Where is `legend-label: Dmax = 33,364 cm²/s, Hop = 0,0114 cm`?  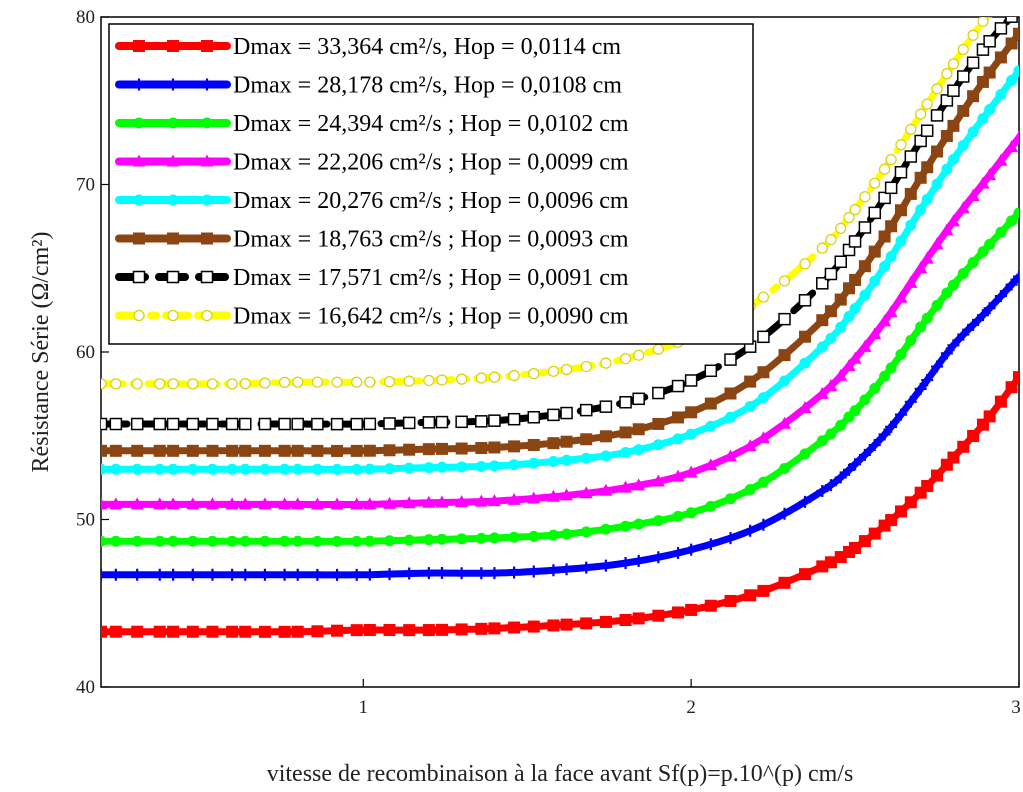 legend-label: Dmax = 33,364 cm²/s, Hop = 0,0114 cm is located at coordinates (427, 47).